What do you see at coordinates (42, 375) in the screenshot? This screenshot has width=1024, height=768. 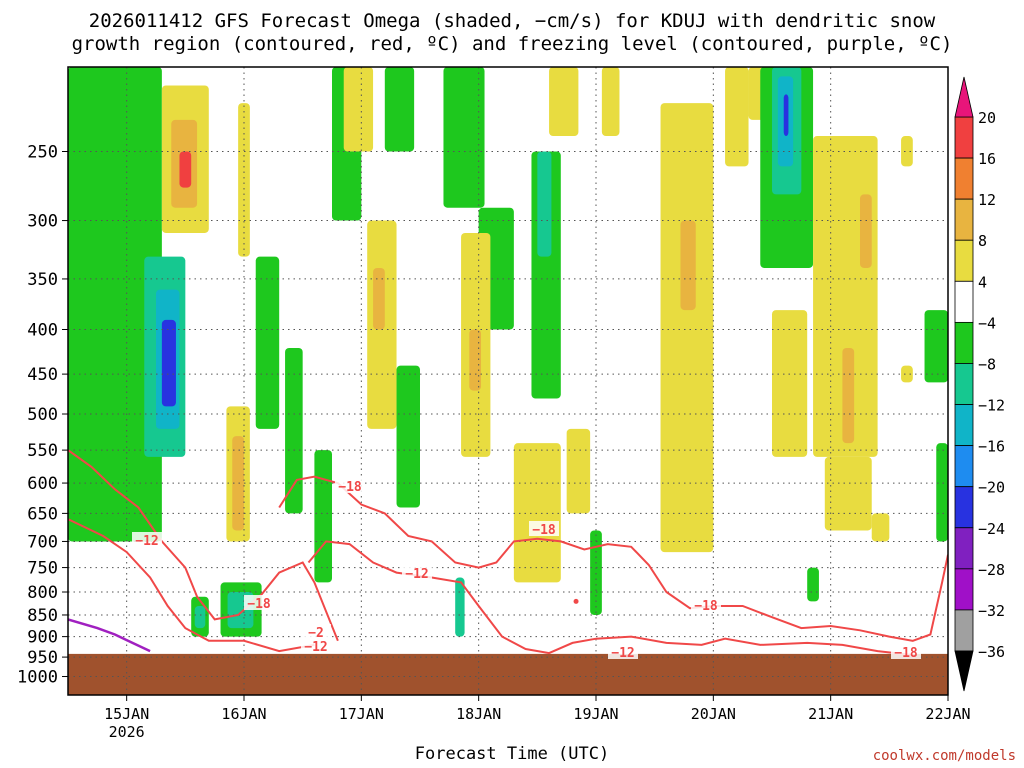 I see `y-tick-label: 450` at bounding box center [42, 375].